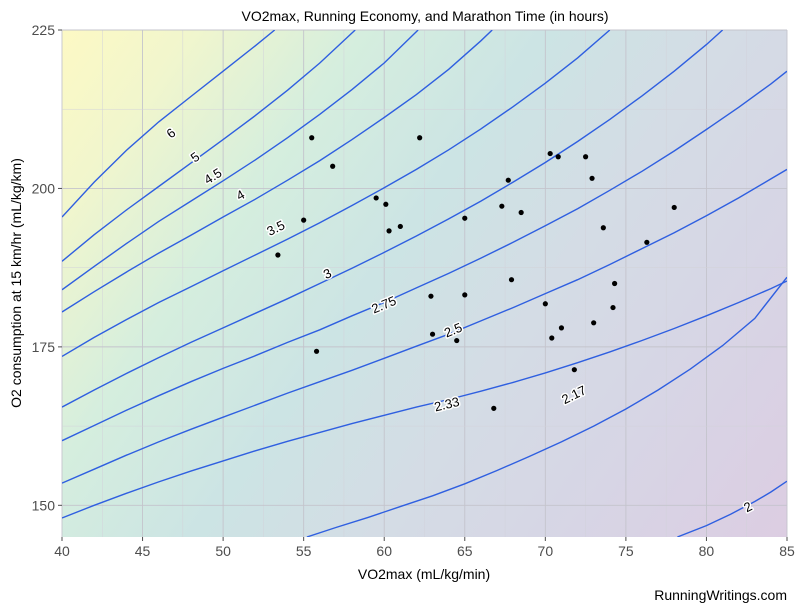 The height and width of the screenshot is (611, 795). I want to click on y-tick-label: 175, so click(44, 347).